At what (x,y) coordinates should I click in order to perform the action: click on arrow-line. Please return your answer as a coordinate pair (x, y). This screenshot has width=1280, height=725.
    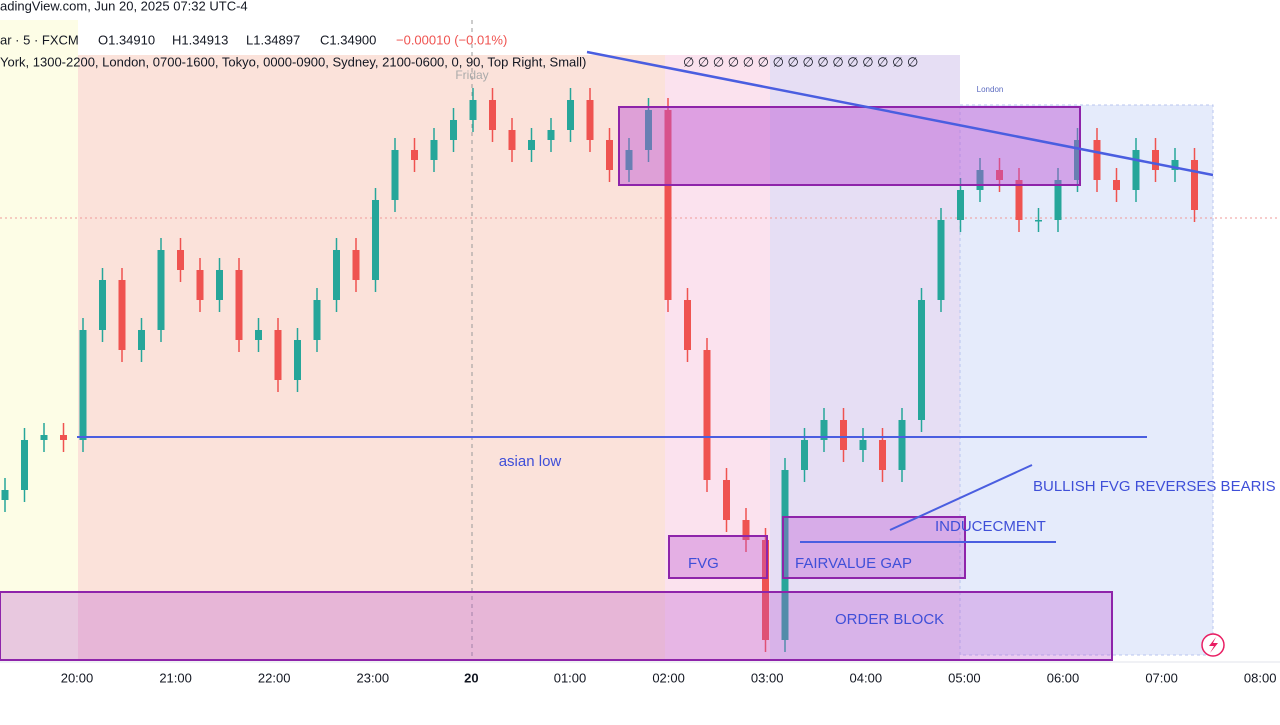
    Looking at the image, I should click on (961, 497).